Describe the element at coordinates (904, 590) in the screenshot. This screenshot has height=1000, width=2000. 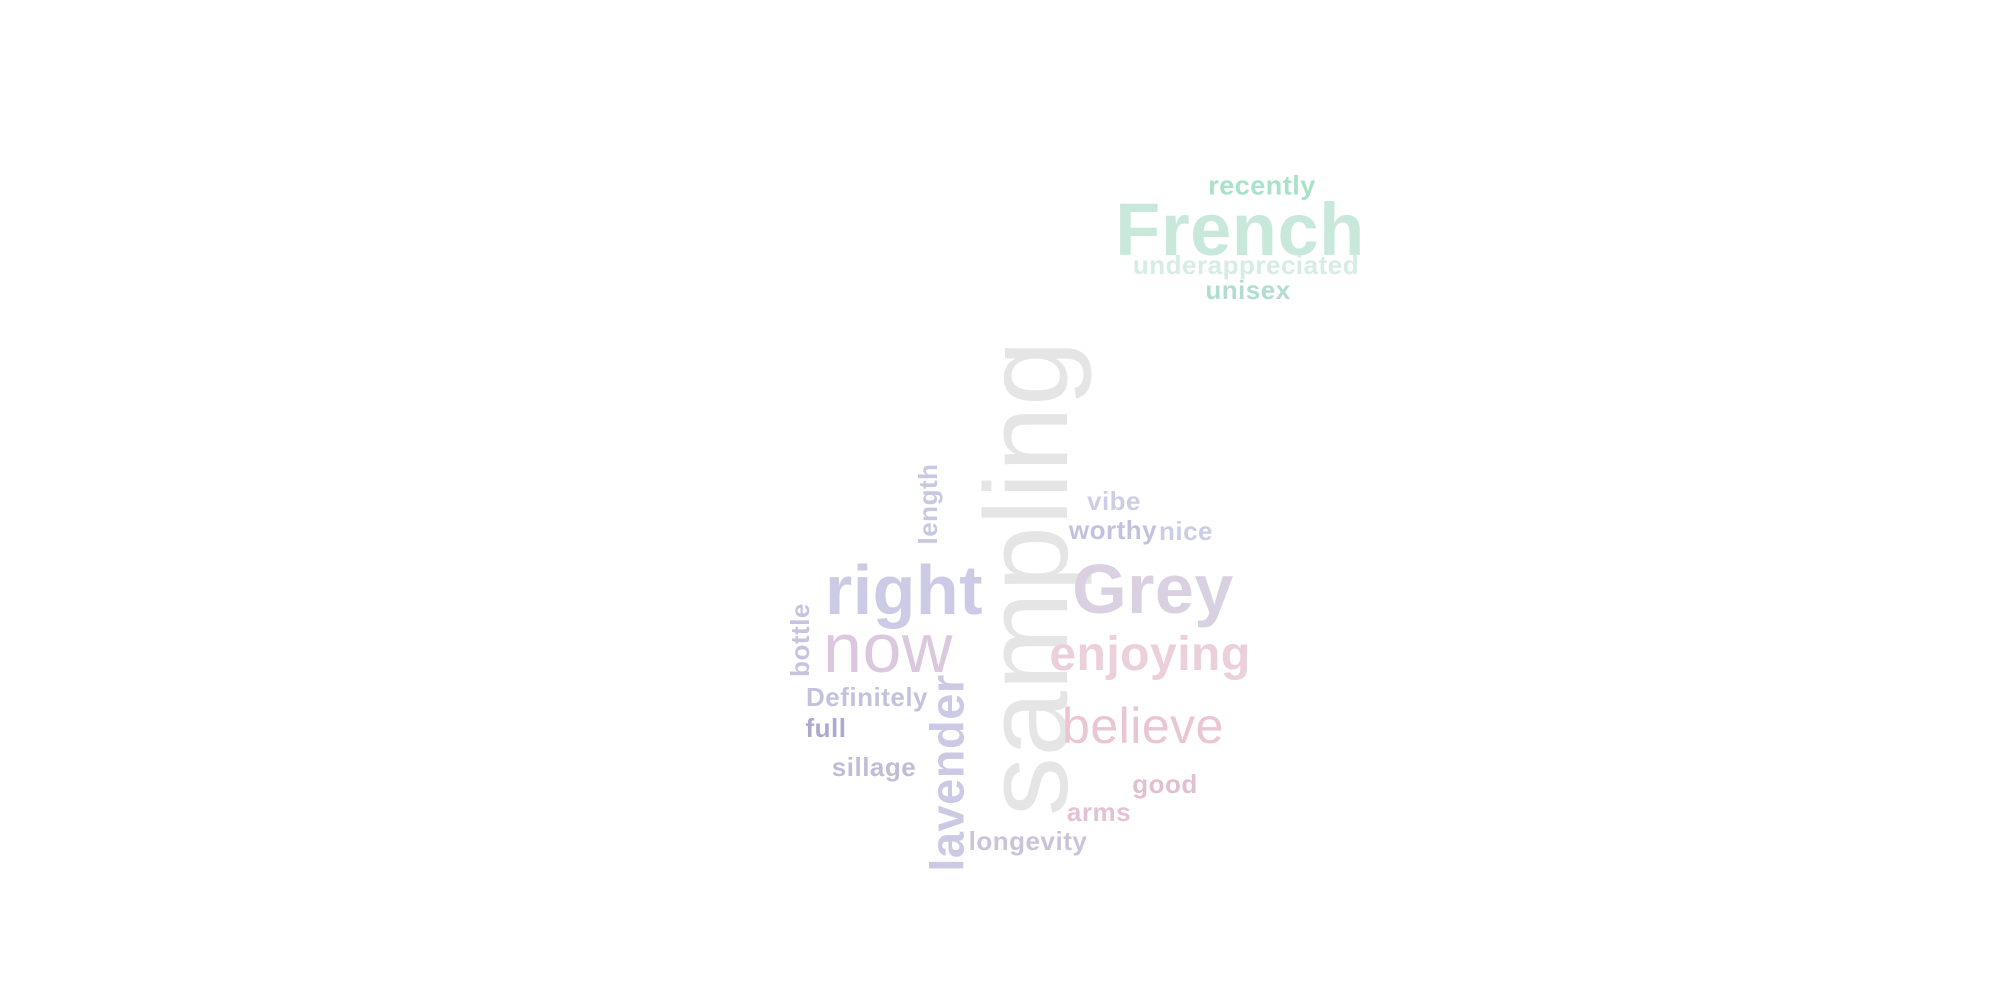
I see `word-right: right` at that location.